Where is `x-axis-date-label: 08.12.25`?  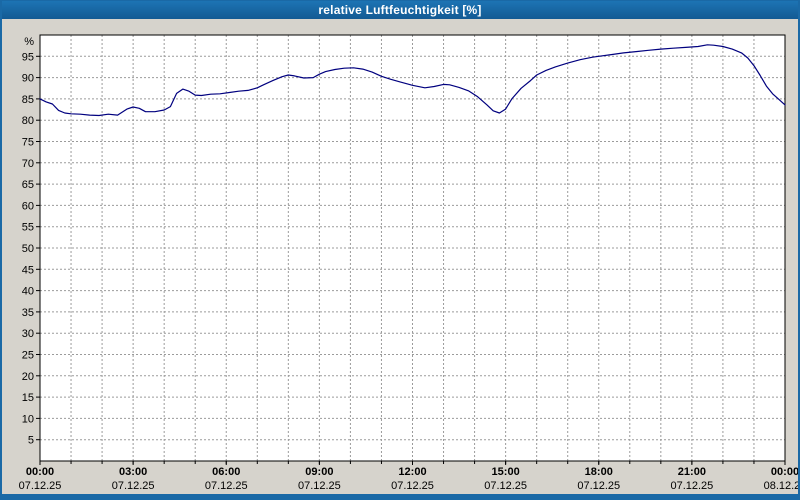
x-axis-date-label: 08.12.25 is located at coordinates (781, 486).